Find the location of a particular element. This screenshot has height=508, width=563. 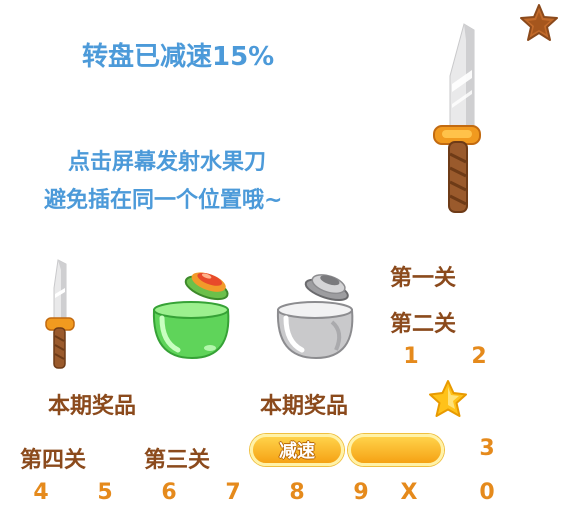

instructions-line-1: 点击屏幕发射水果刀 is located at coordinates (167, 162).